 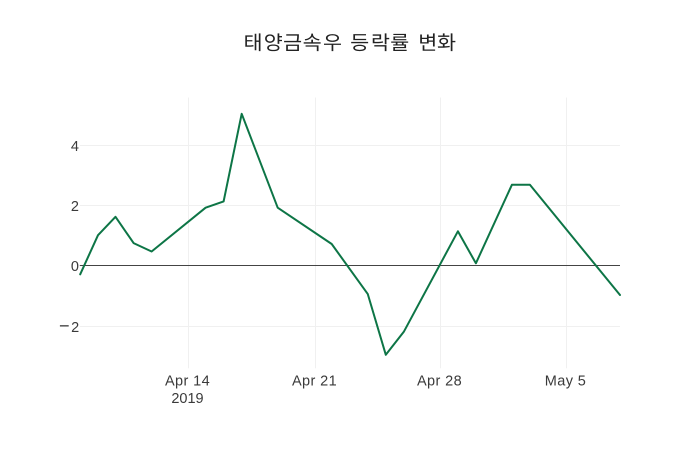 I want to click on svg-text: 2019, so click(x=187, y=399).